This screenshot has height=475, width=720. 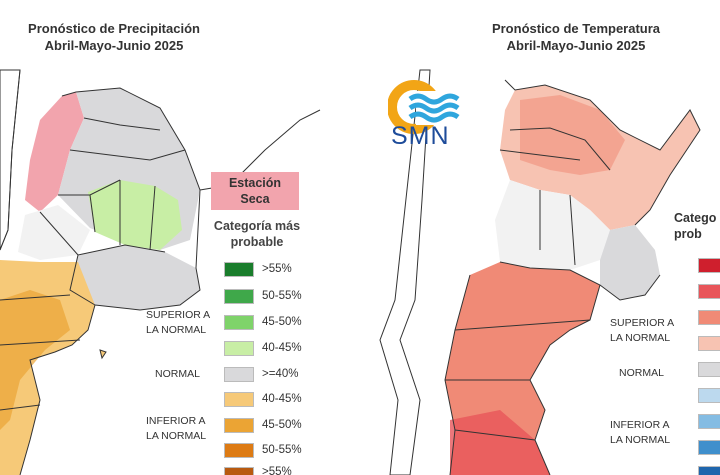 What do you see at coordinates (176, 330) in the screenshot?
I see `group-superior-line2: LA NORMAL` at bounding box center [176, 330].